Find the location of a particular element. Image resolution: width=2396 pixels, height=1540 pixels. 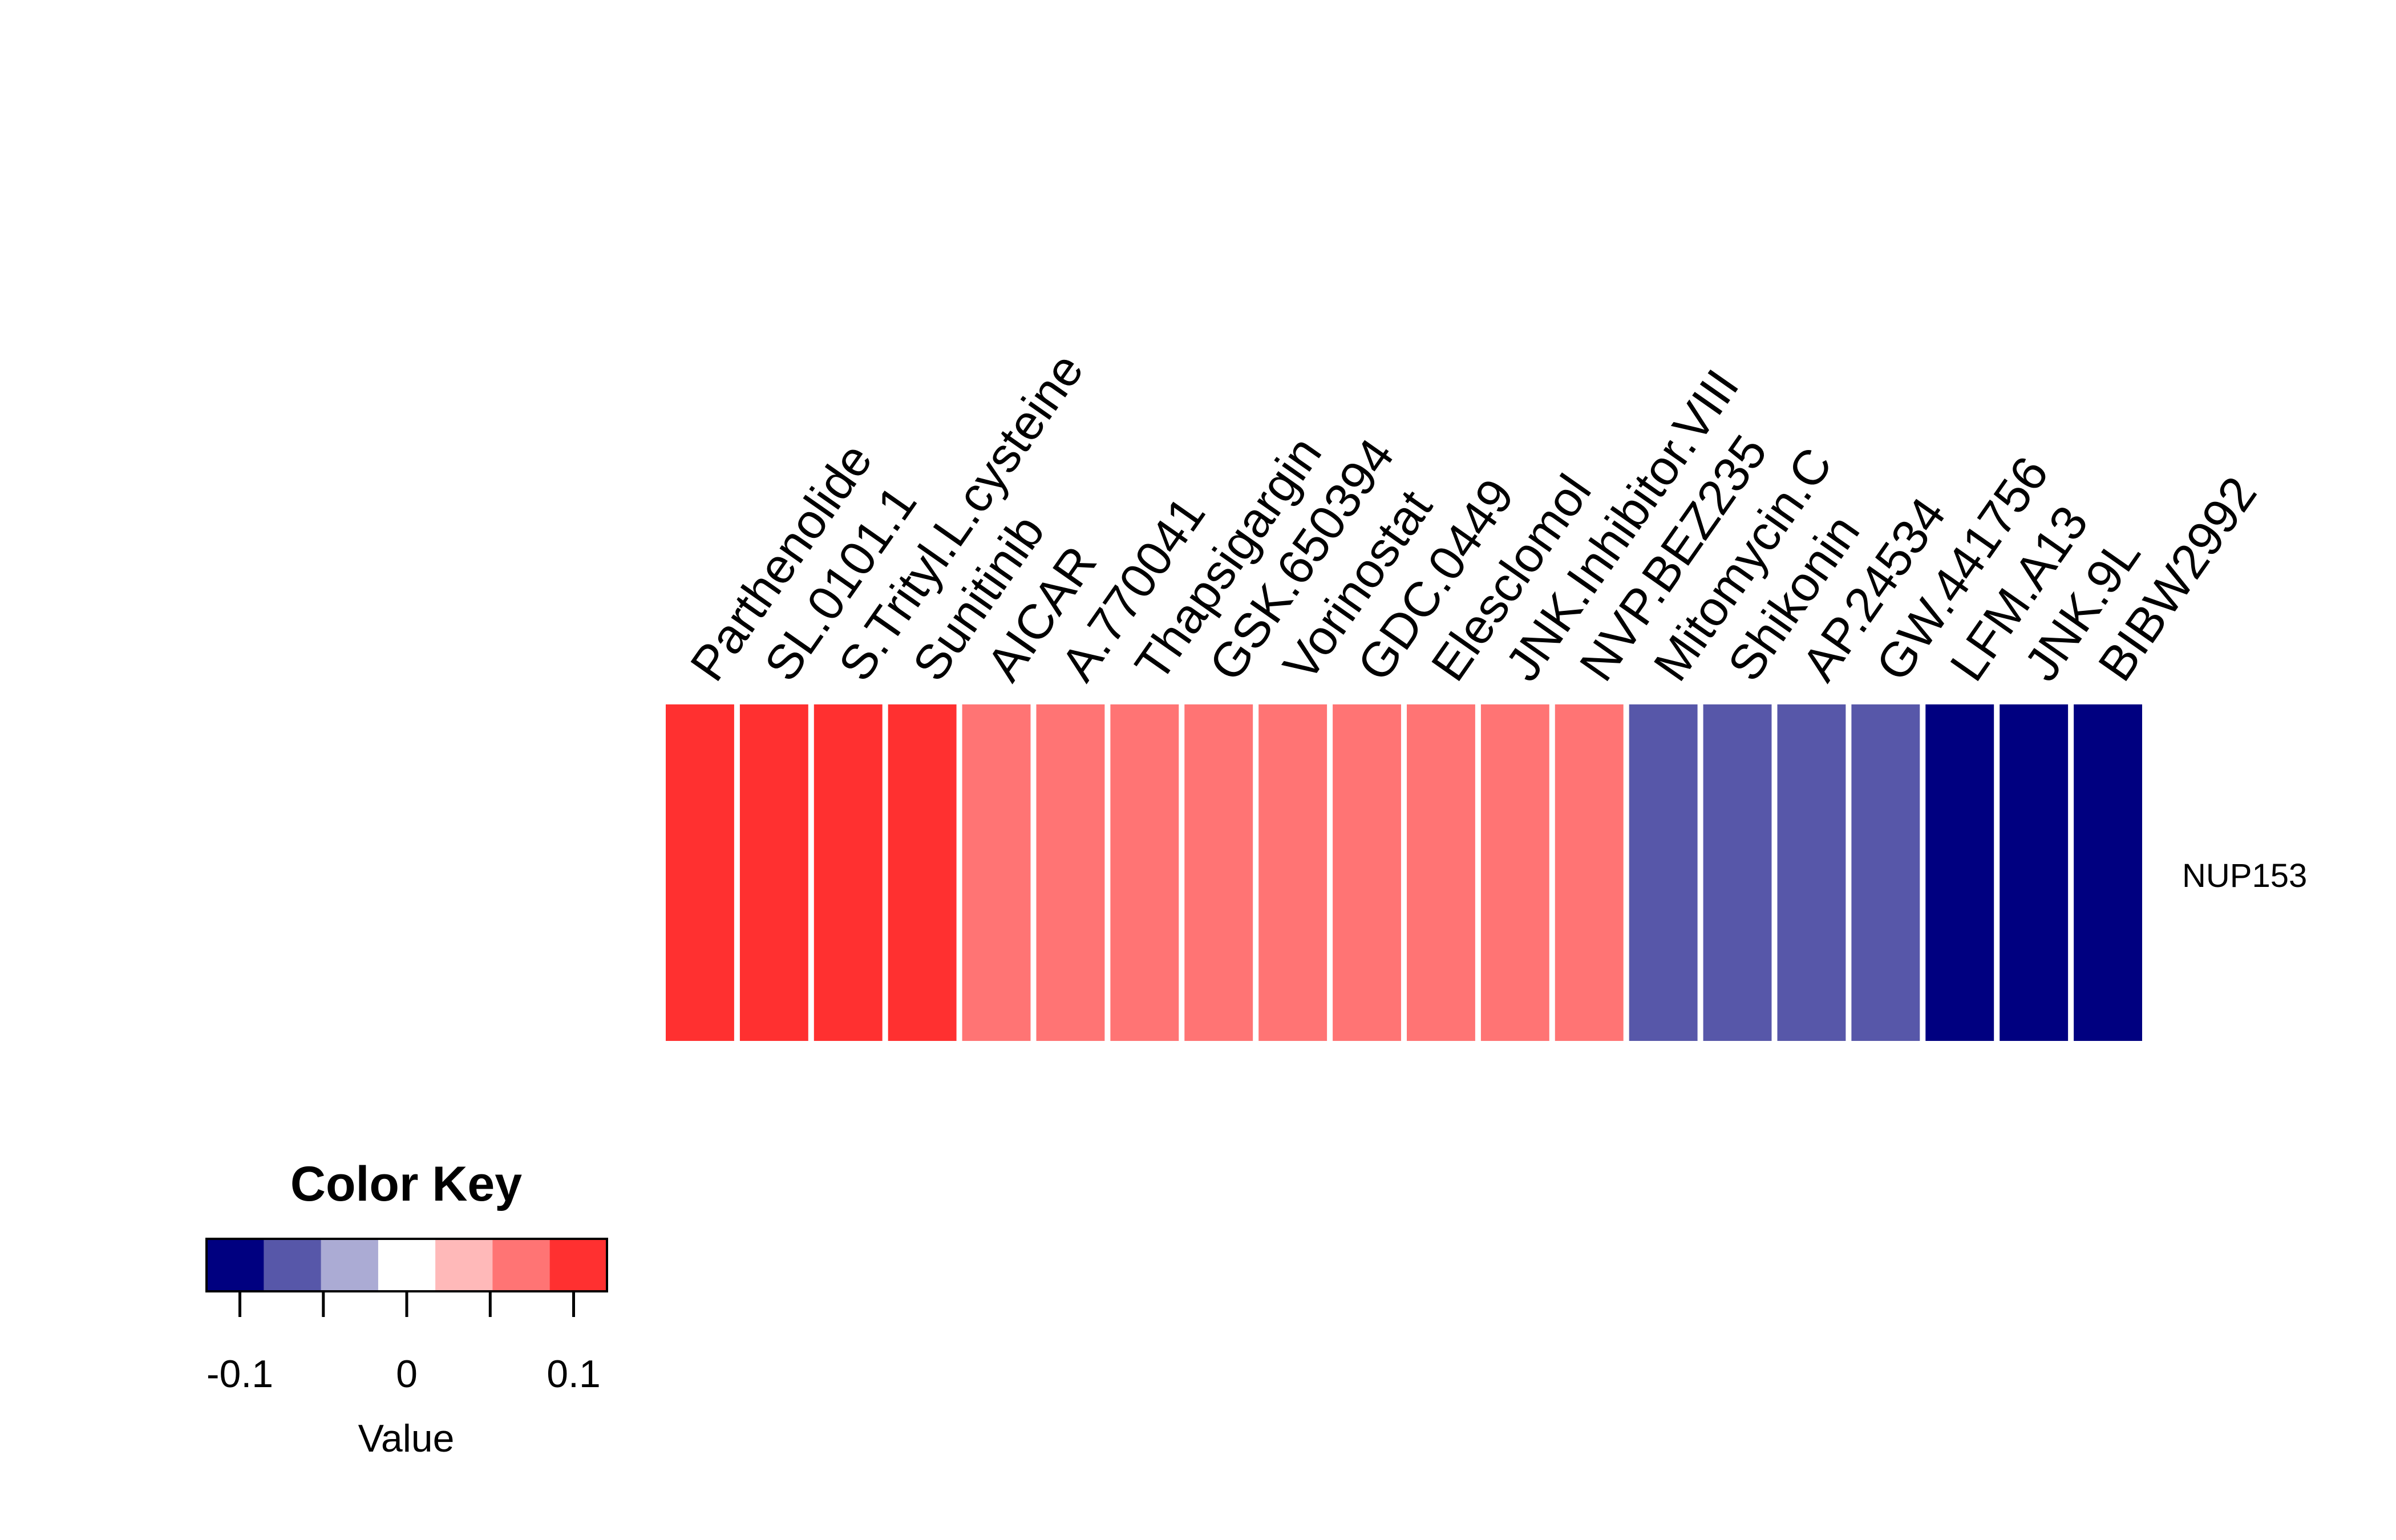

color-key: Color Key -0.1 0 0.1 Value is located at coordinates (406, 1309).